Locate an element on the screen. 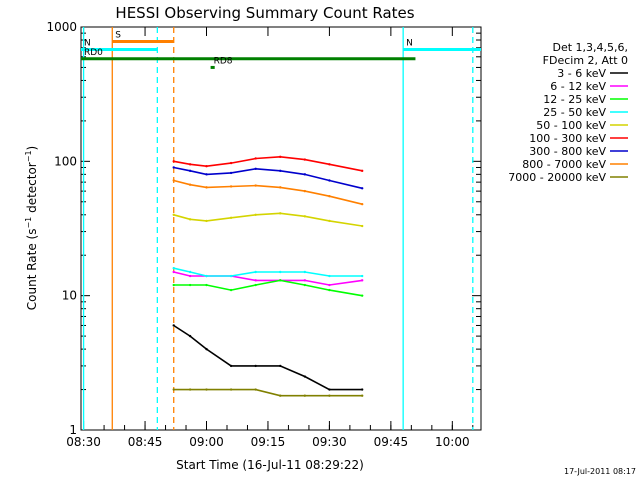  y-tick-label: 100 is located at coordinates (65, 161).